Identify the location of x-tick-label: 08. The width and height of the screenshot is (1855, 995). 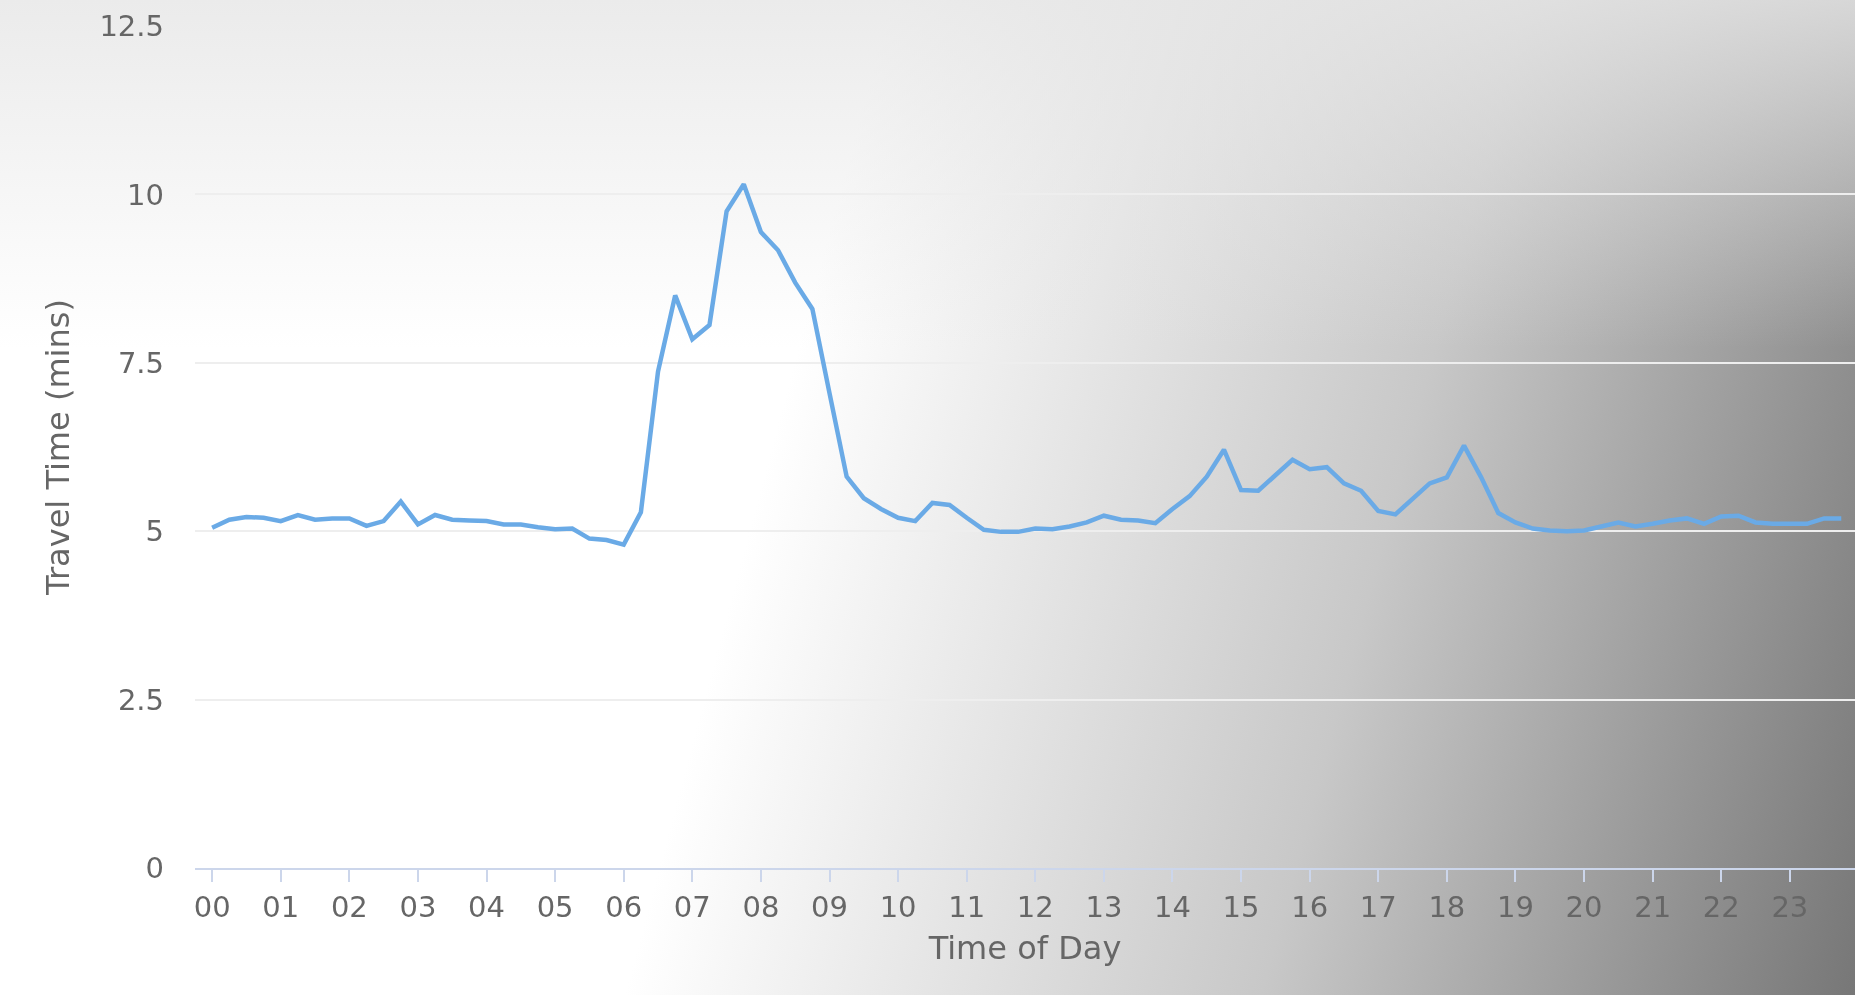
(761, 906).